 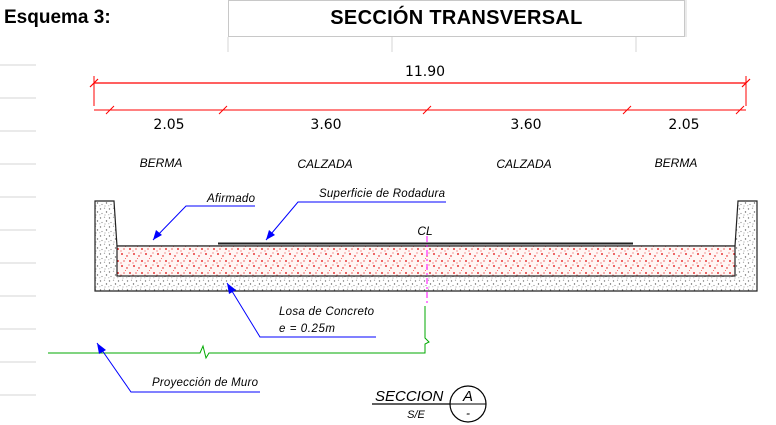 I want to click on afirmado-leader, so click(x=203, y=223).